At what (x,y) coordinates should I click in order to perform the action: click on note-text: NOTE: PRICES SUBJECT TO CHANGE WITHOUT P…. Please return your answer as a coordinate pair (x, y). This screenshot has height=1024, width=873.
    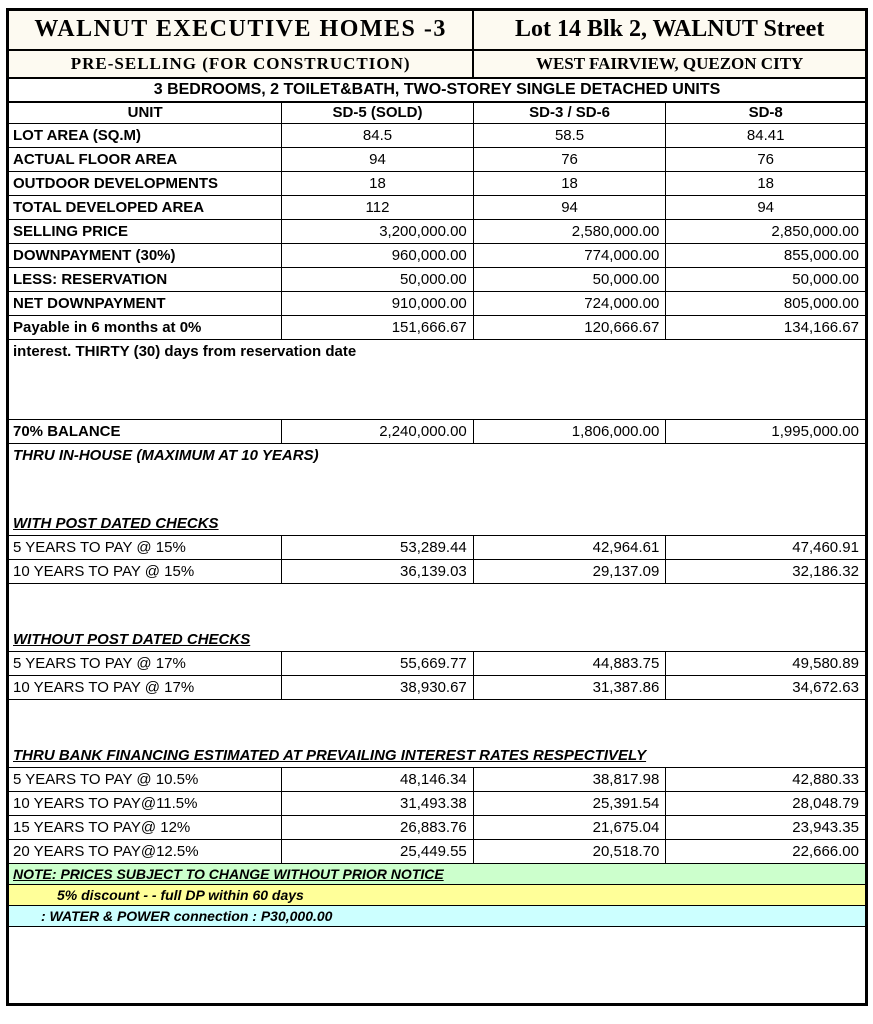
    Looking at the image, I should click on (437, 874).